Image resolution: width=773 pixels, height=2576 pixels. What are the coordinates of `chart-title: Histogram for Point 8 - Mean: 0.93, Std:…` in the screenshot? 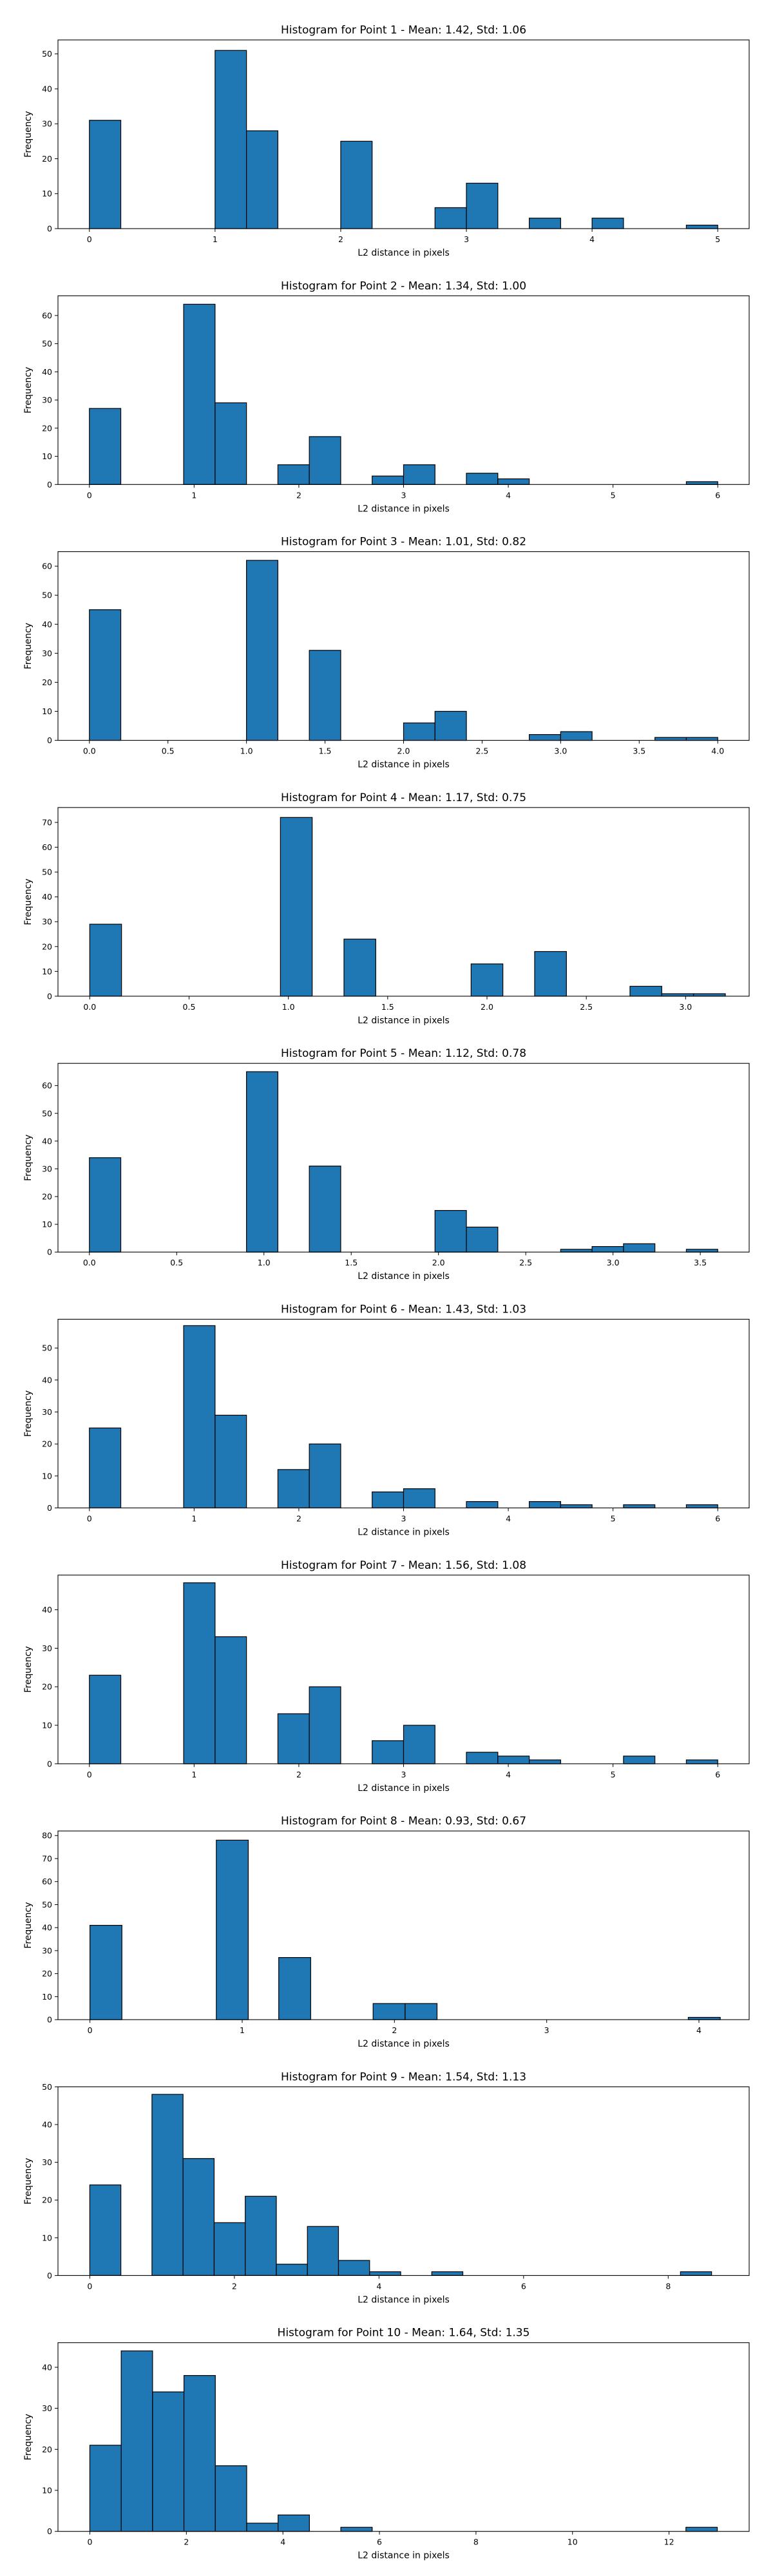 It's located at (403, 1822).